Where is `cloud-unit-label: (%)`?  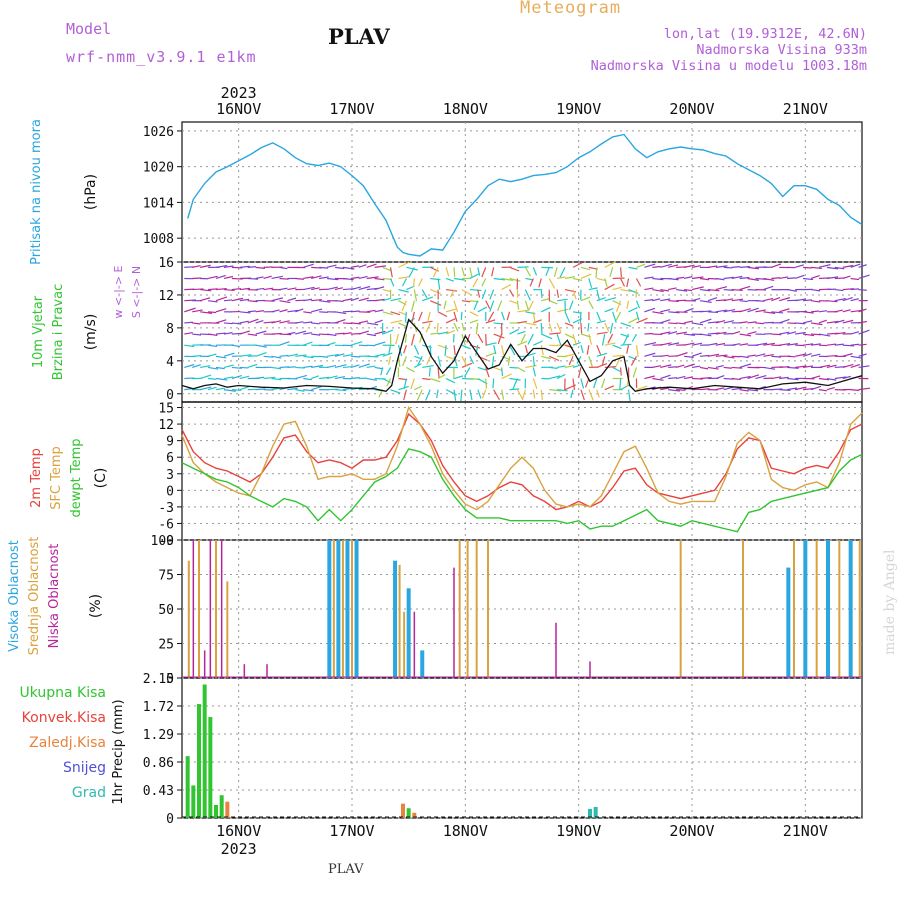 cloud-unit-label: (%) is located at coordinates (96, 606).